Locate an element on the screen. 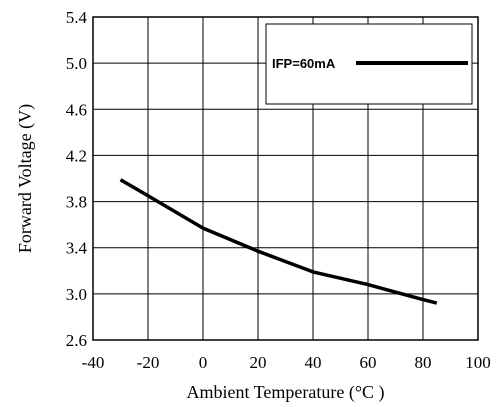  y-tick-labels: 2.6 3.0 3.4 3.8 4.2 4.6 5.0 5.4 is located at coordinates (77, 179).